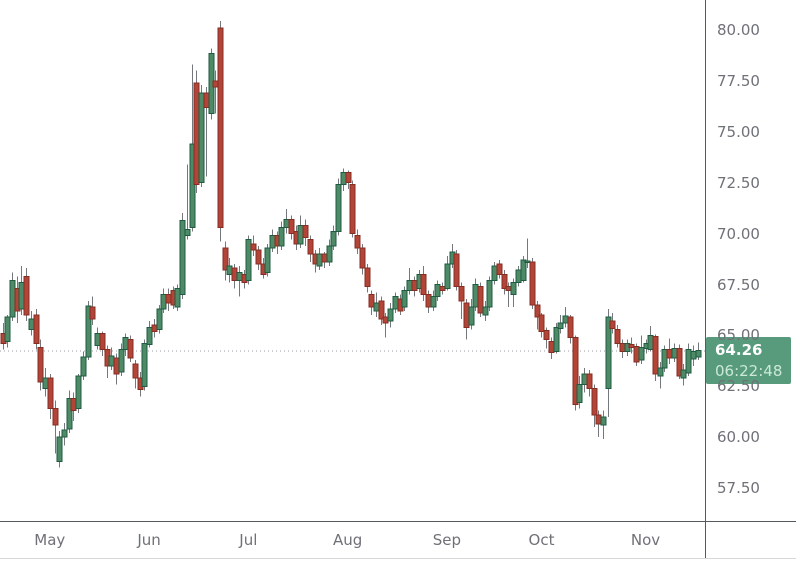 The image size is (796, 562). I want to click on time-axis: May Jun Jul Aug Sep Oct Nov, so click(398, 539).